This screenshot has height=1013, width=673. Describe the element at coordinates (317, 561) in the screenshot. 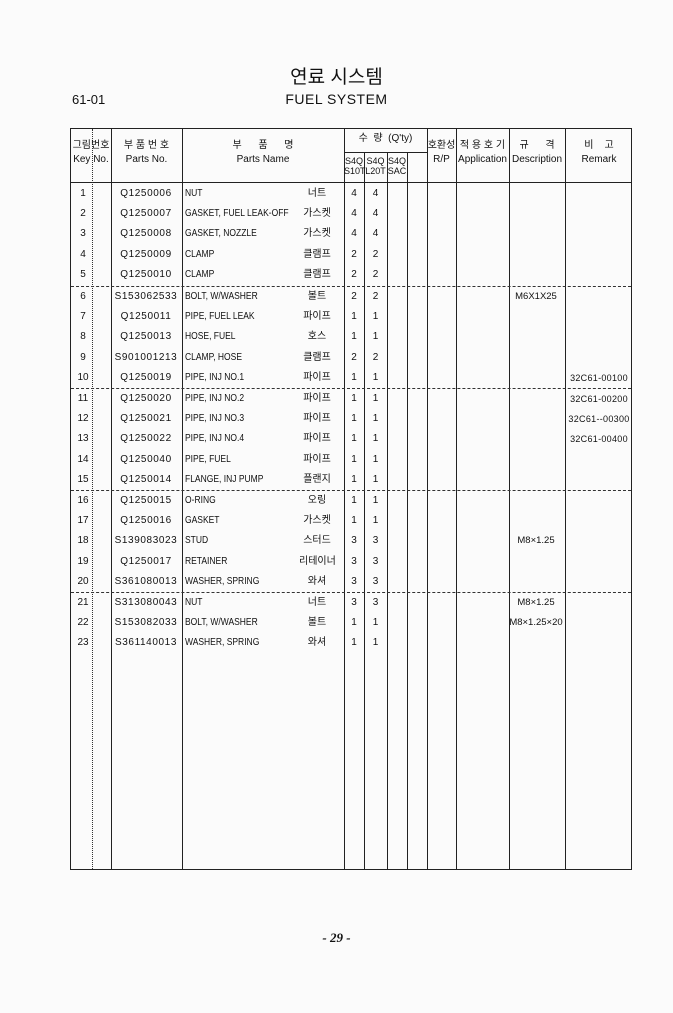

I see `part-name-korean: 리테이너` at that location.